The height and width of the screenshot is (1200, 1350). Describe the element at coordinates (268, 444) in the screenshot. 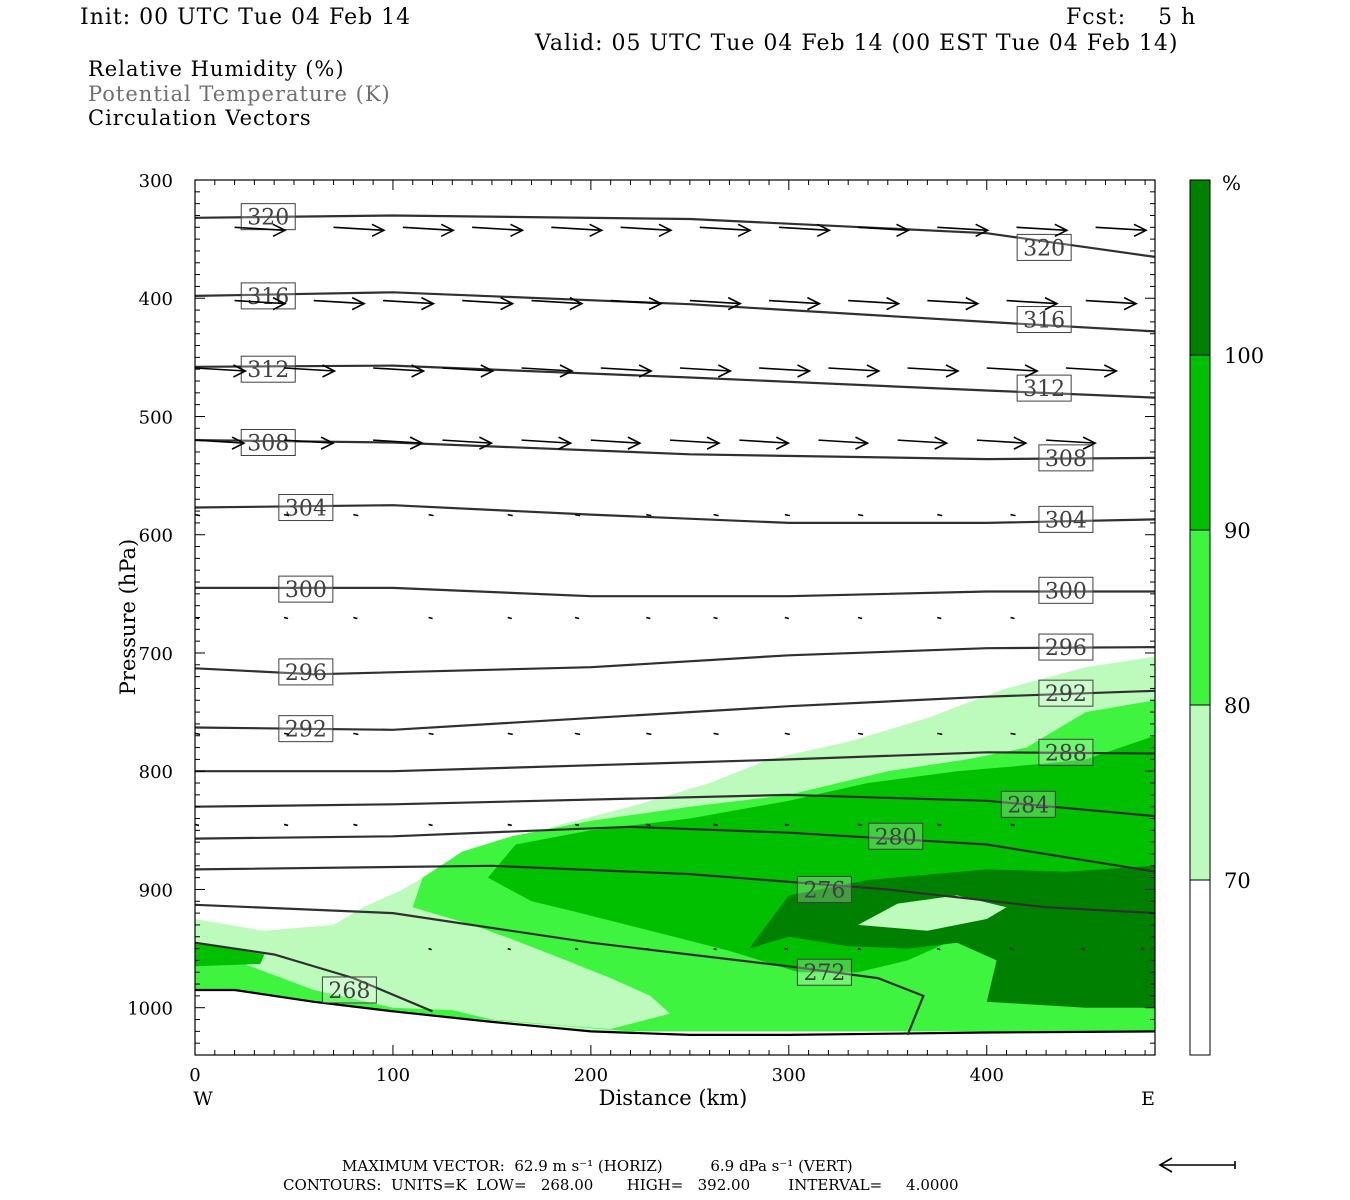

I see `theta-label-308: 308` at that location.